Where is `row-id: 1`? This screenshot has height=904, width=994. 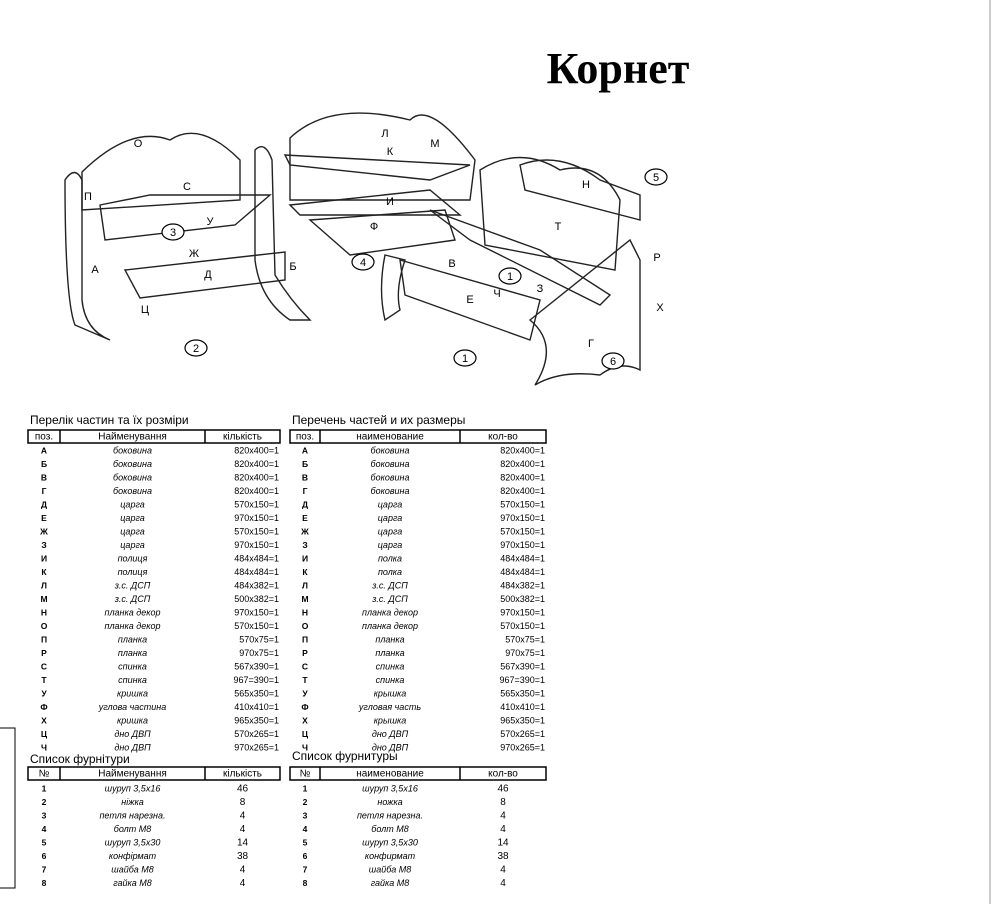
row-id: 1 is located at coordinates (44, 788).